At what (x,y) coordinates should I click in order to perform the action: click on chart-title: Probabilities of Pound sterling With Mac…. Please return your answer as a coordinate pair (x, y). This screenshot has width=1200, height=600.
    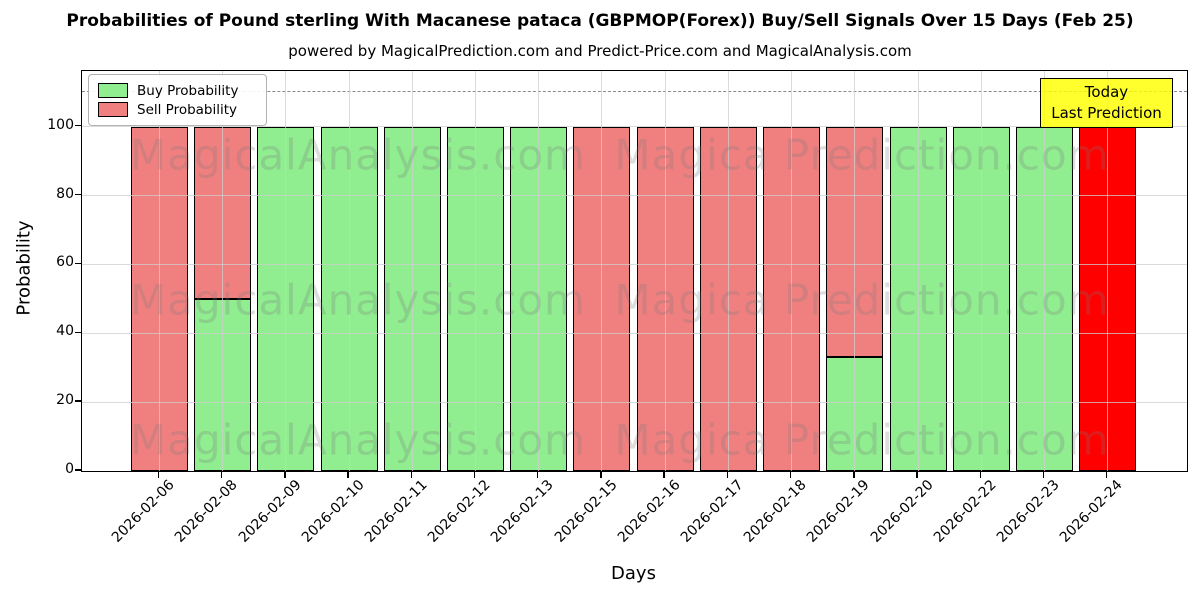
    Looking at the image, I should click on (600, 21).